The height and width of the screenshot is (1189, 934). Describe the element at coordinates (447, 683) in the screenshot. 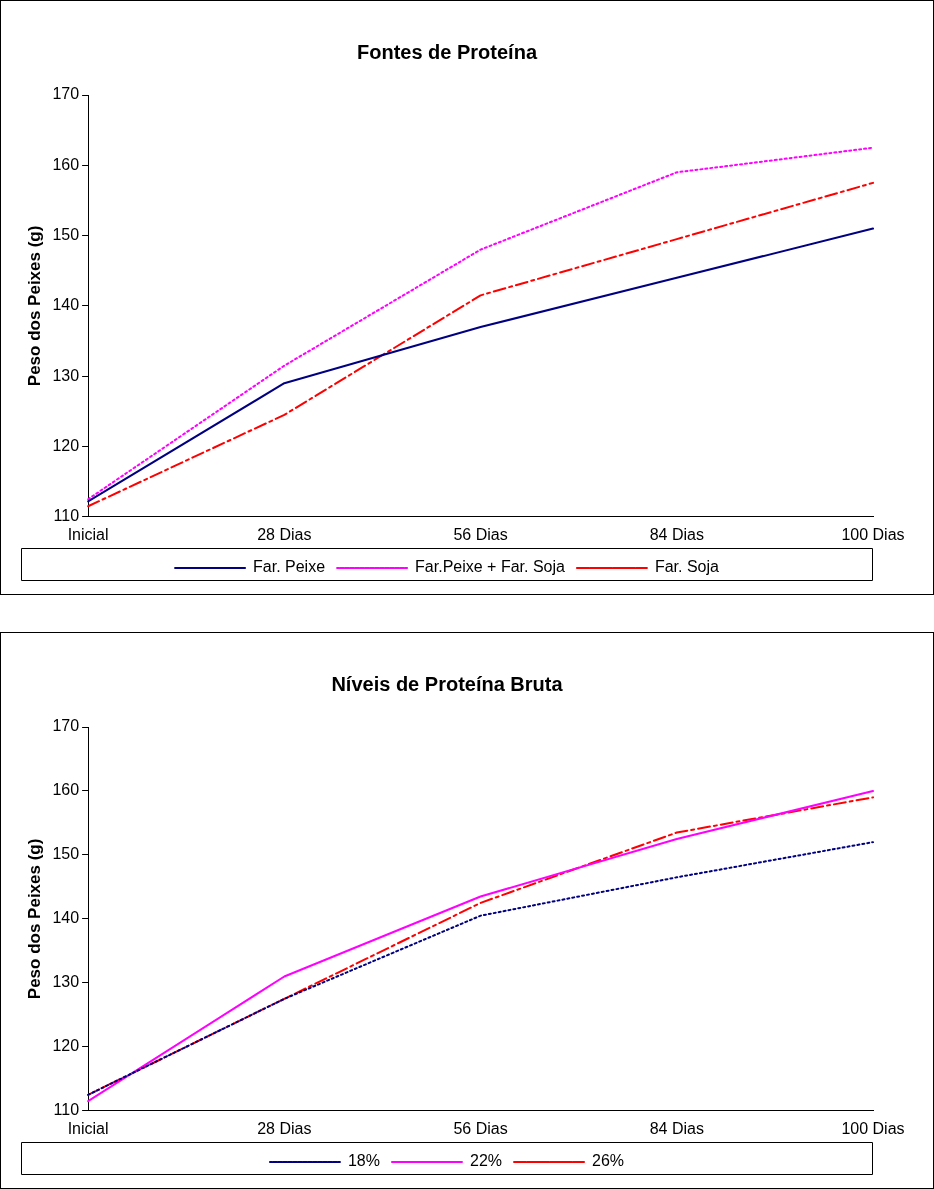

I see `chart-title: Níveis de Proteína Bruta` at that location.